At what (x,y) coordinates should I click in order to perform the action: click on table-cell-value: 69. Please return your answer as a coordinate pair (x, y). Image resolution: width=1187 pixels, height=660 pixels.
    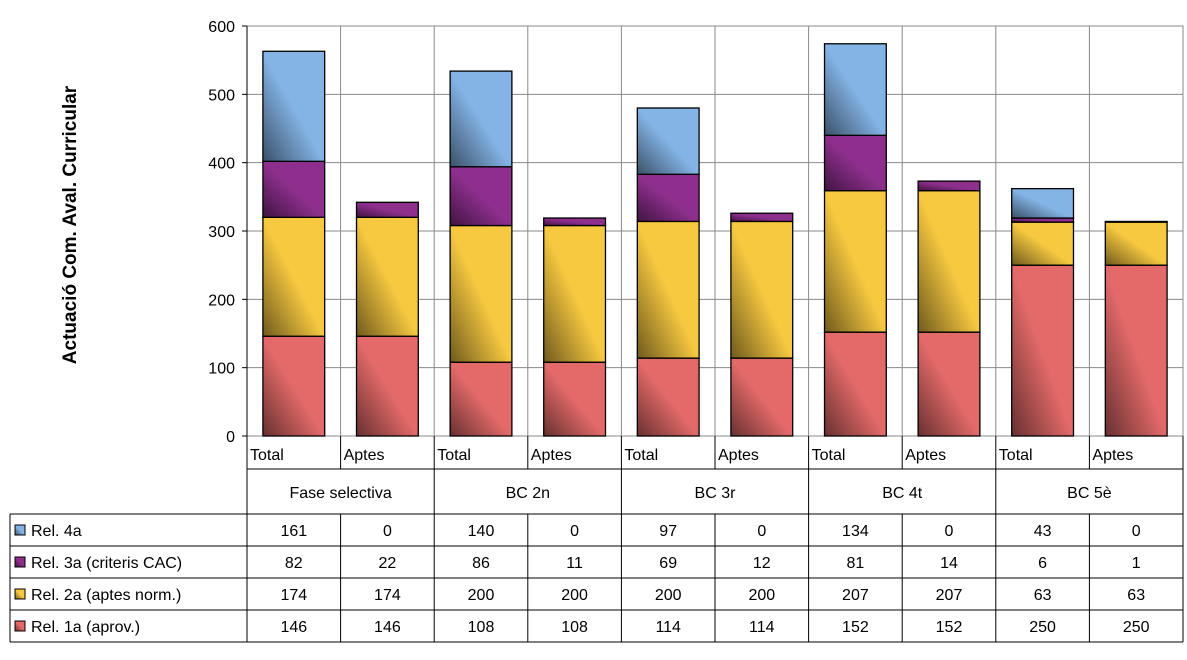
    Looking at the image, I should click on (668, 563).